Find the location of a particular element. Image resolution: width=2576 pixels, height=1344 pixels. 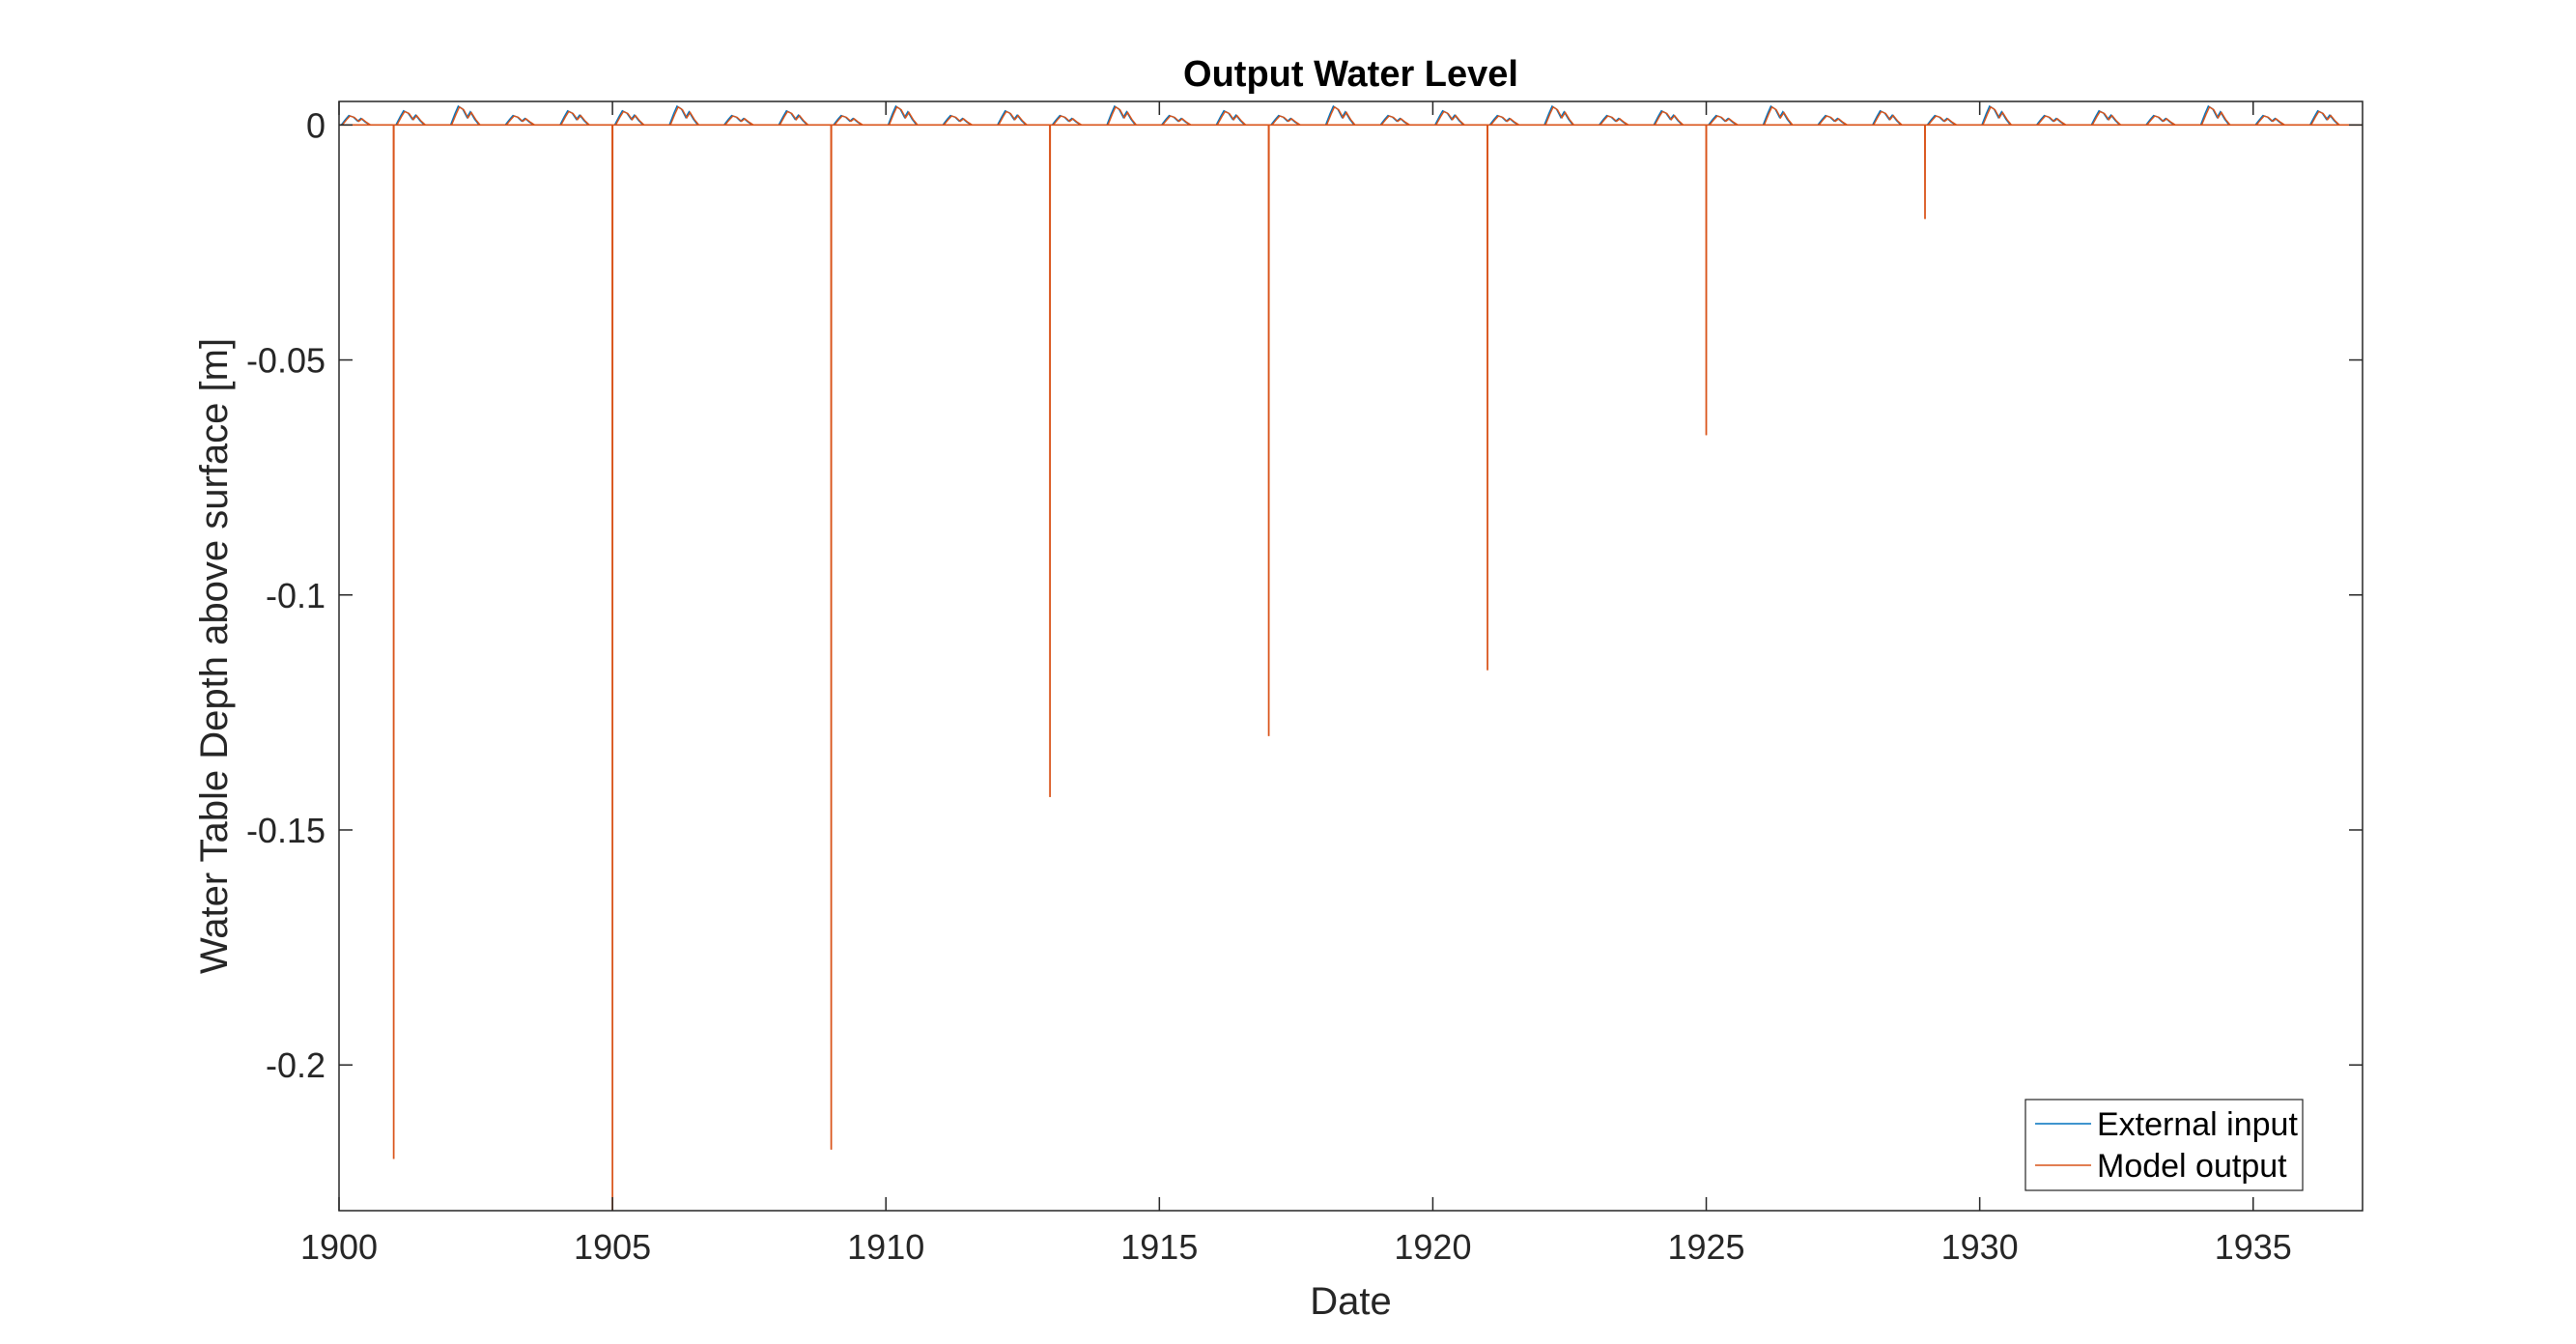

legend: External input Model output is located at coordinates (2164, 1145).